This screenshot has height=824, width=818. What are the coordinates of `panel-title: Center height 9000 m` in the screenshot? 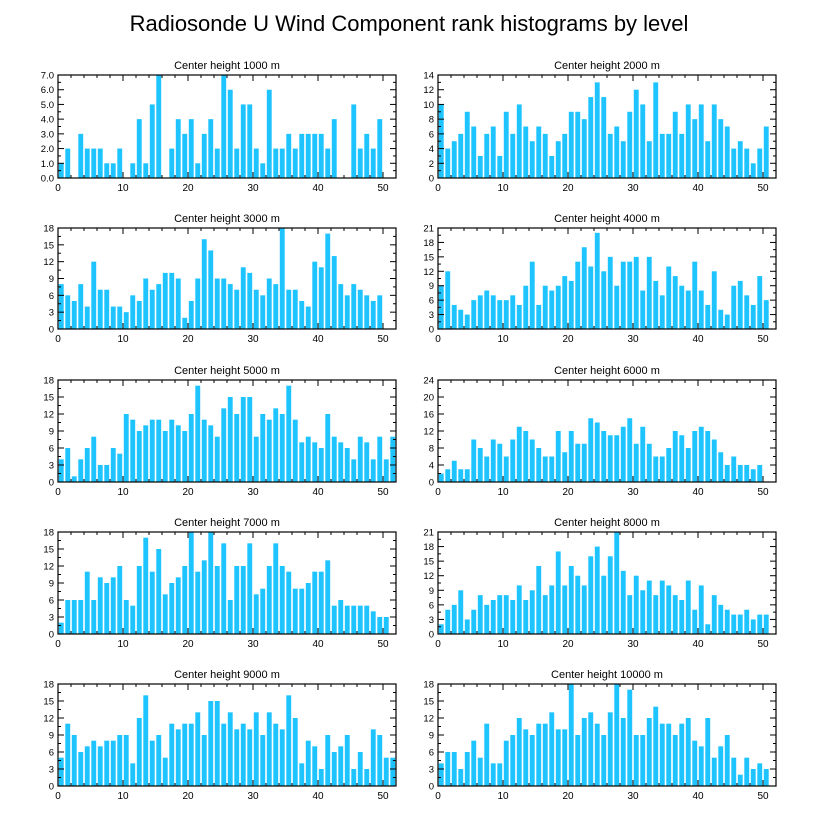 It's located at (227, 675).